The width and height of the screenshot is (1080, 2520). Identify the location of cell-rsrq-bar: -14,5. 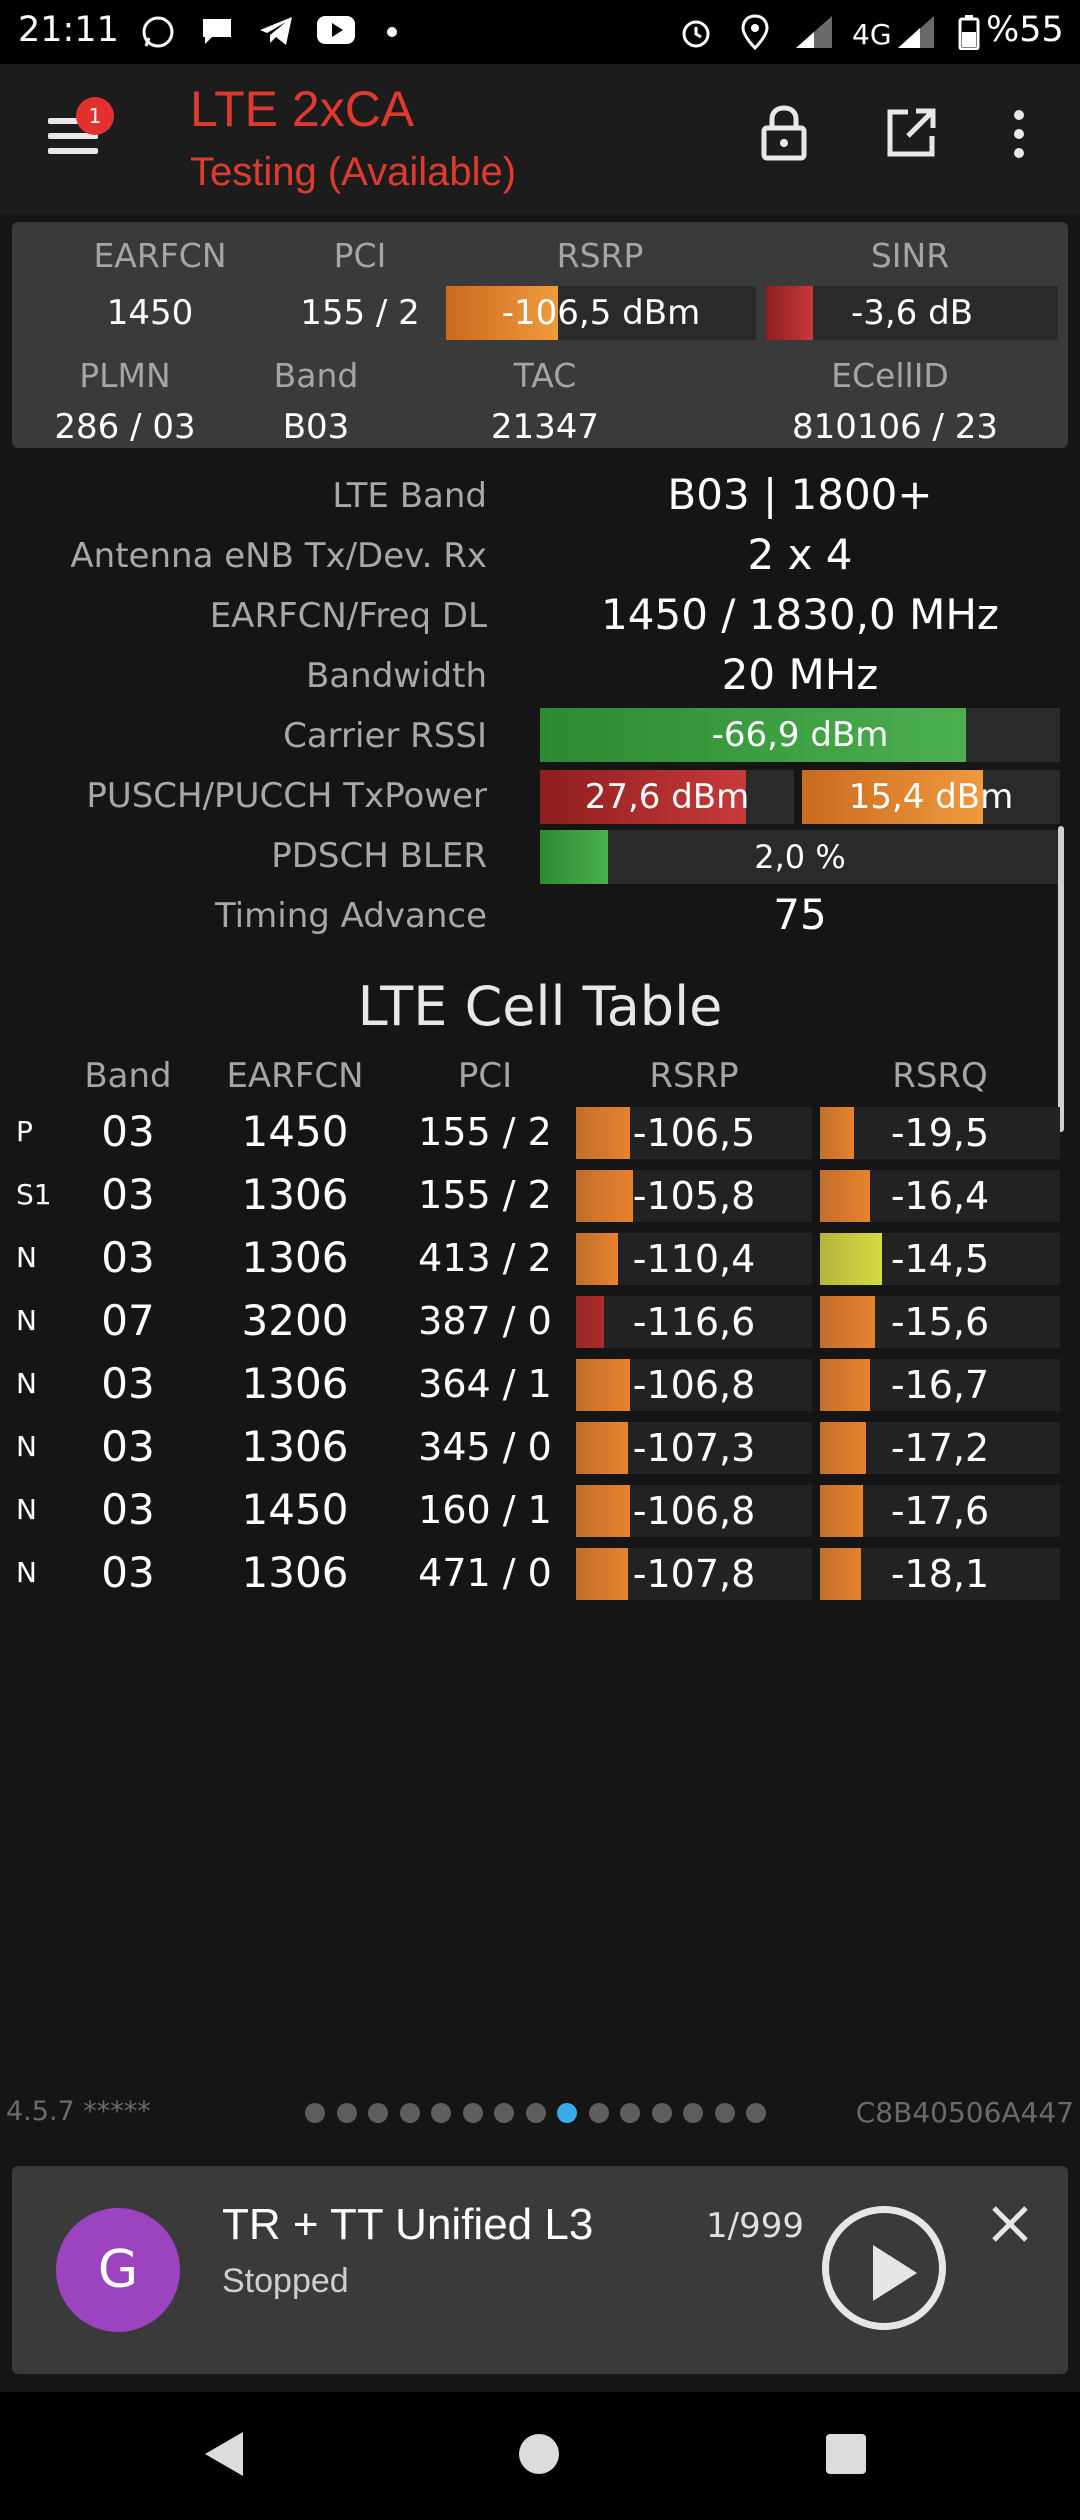
(940, 1259).